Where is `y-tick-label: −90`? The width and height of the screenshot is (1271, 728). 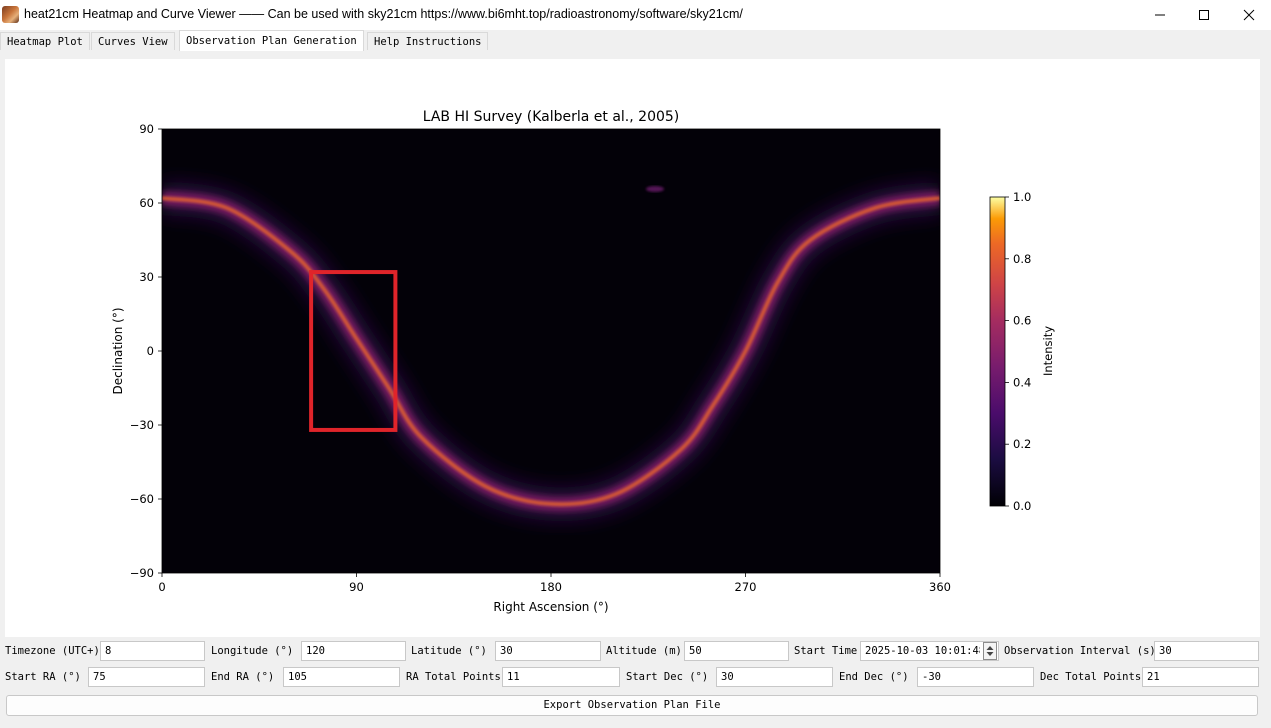 y-tick-label: −90 is located at coordinates (142, 573).